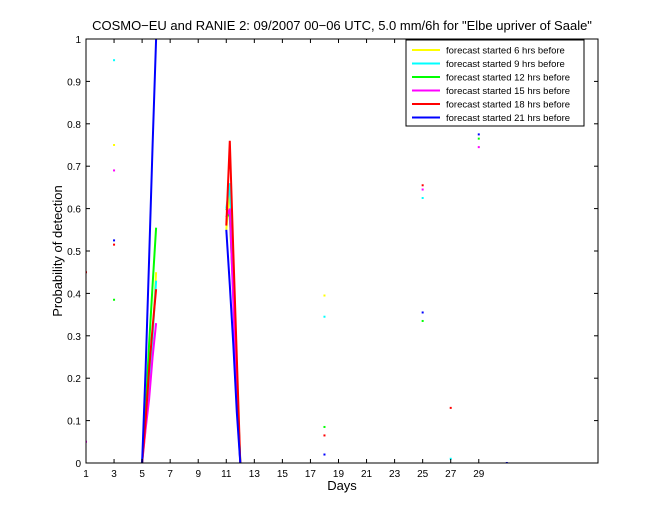 This screenshot has height=520, width=660. I want to click on legend-label: forecast started 6 hrs before, so click(505, 51).